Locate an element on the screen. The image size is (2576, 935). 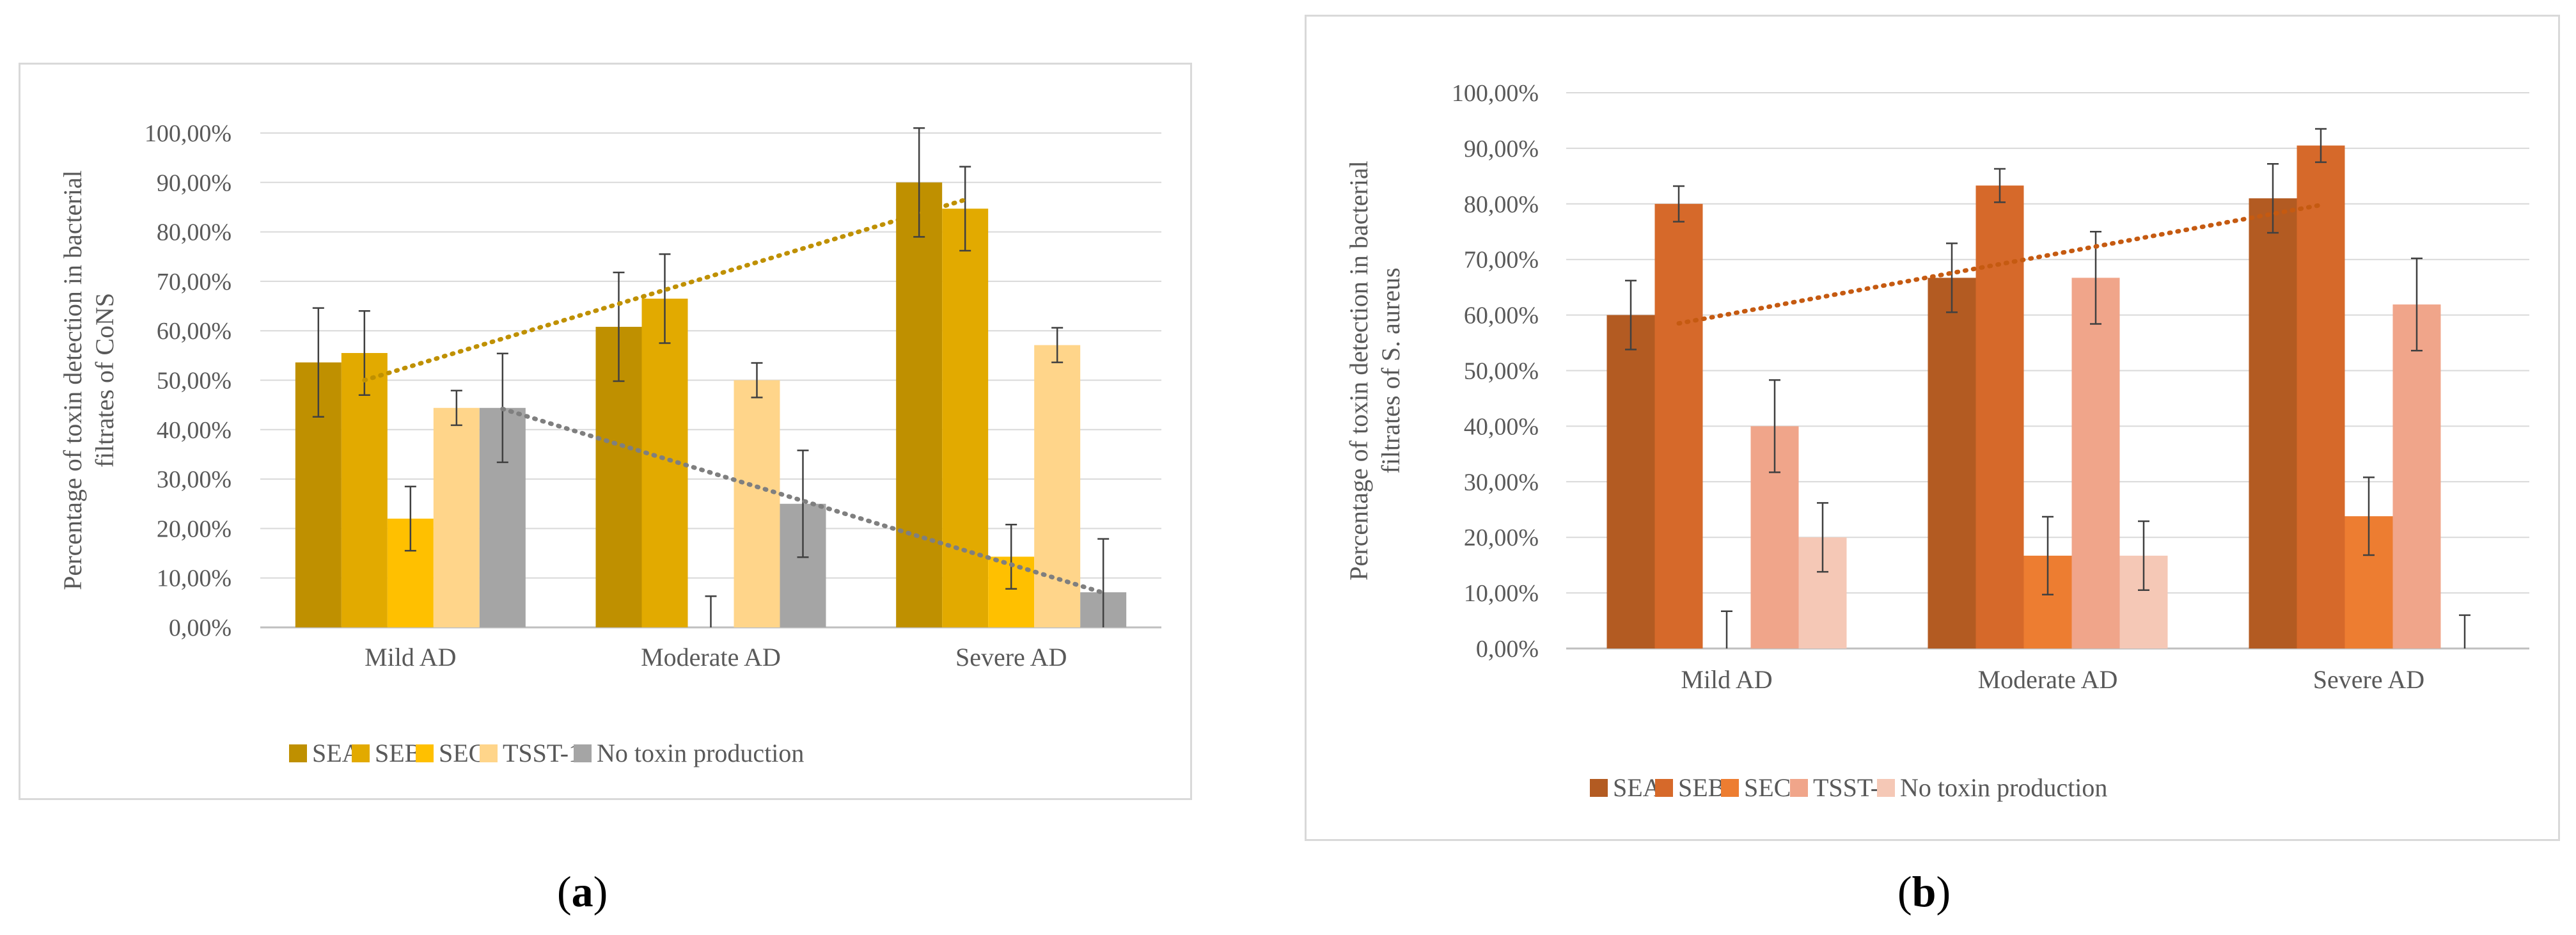
y-axis-label: filtrates of CoNS is located at coordinates (104, 381).